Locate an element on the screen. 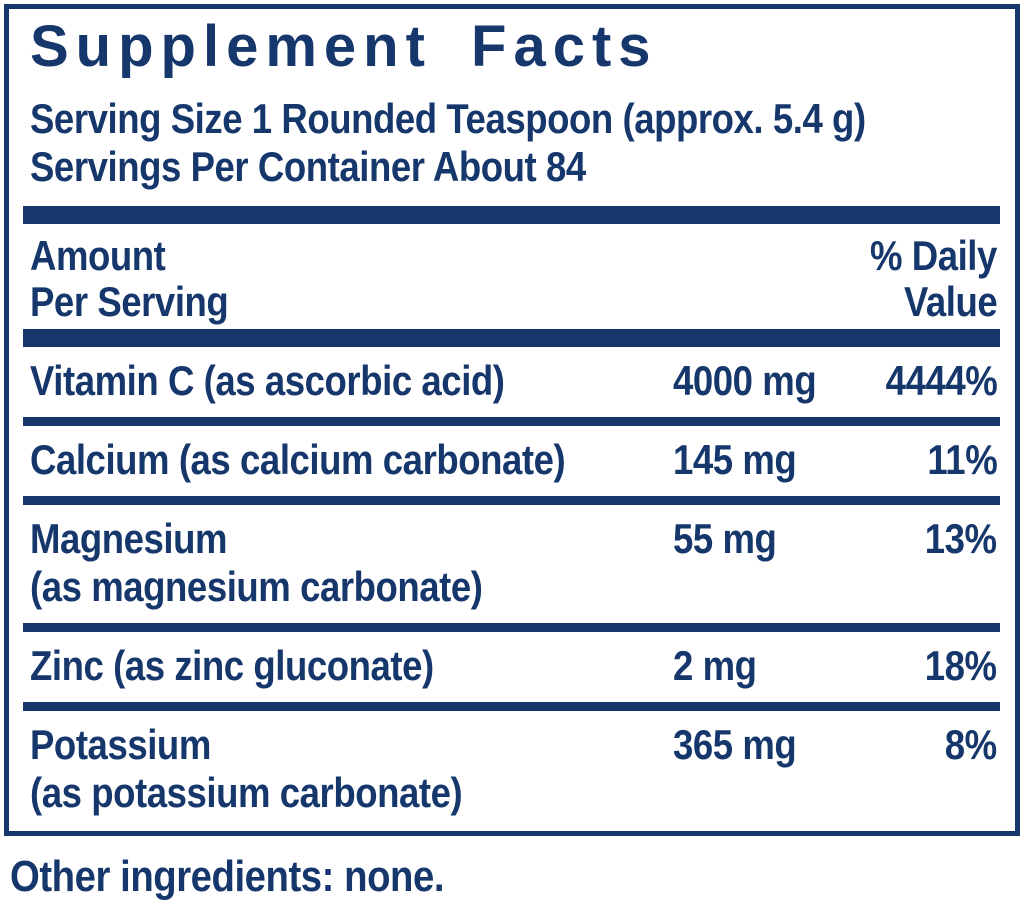 The width and height of the screenshot is (1024, 916). nutrient-daily-value: 4444% is located at coordinates (941, 380).